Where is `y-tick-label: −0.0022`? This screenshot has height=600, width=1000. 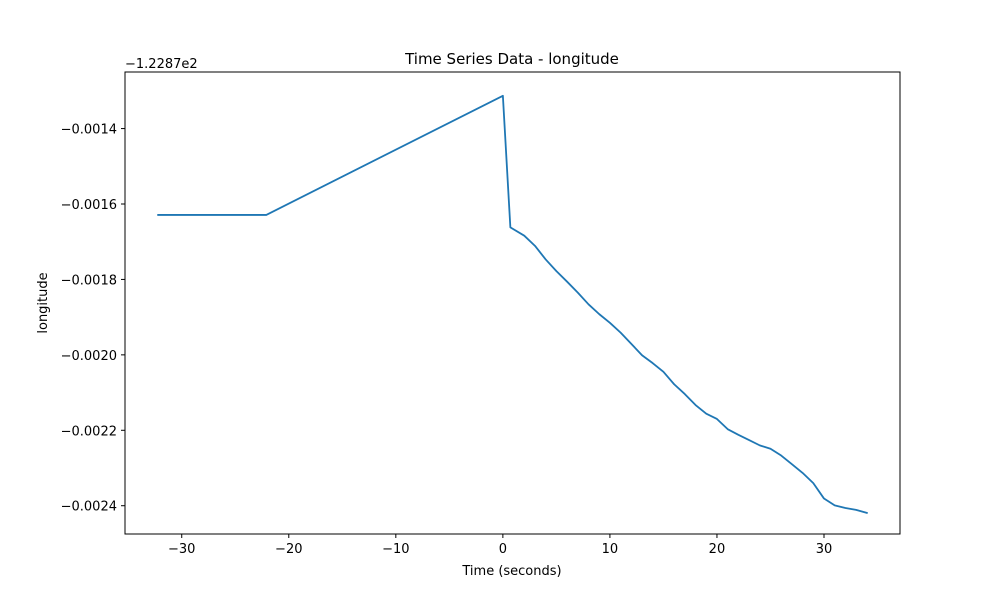 y-tick-label: −0.0022 is located at coordinates (89, 431).